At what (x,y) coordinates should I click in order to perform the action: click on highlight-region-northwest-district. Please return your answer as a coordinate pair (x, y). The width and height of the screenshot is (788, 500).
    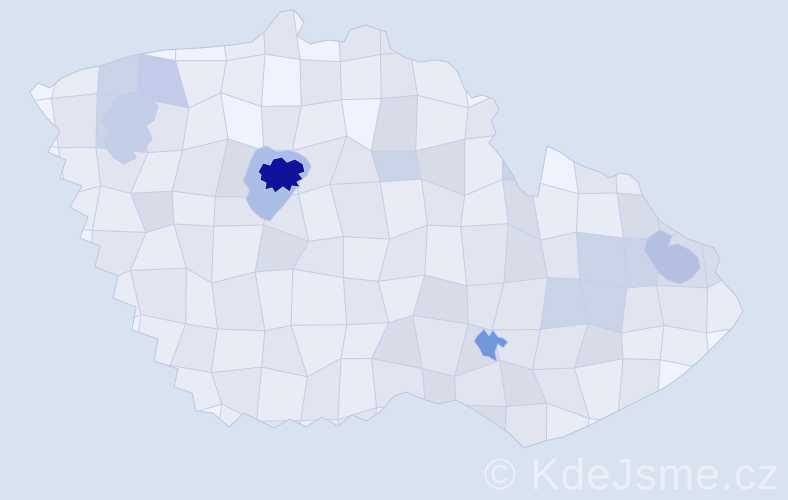
    Looking at the image, I should click on (130, 128).